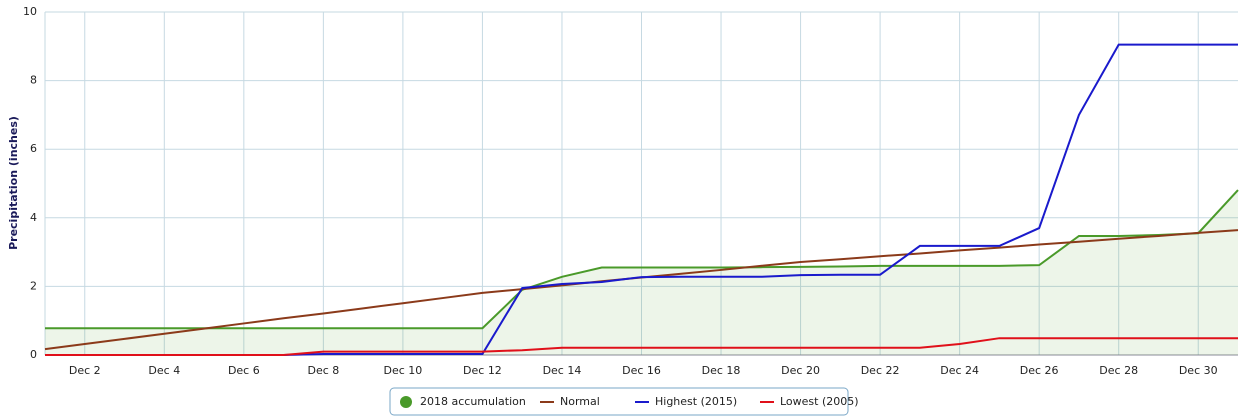 This screenshot has height=420, width=1244. Describe the element at coordinates (641, 346) in the screenshot. I see `line` at that location.